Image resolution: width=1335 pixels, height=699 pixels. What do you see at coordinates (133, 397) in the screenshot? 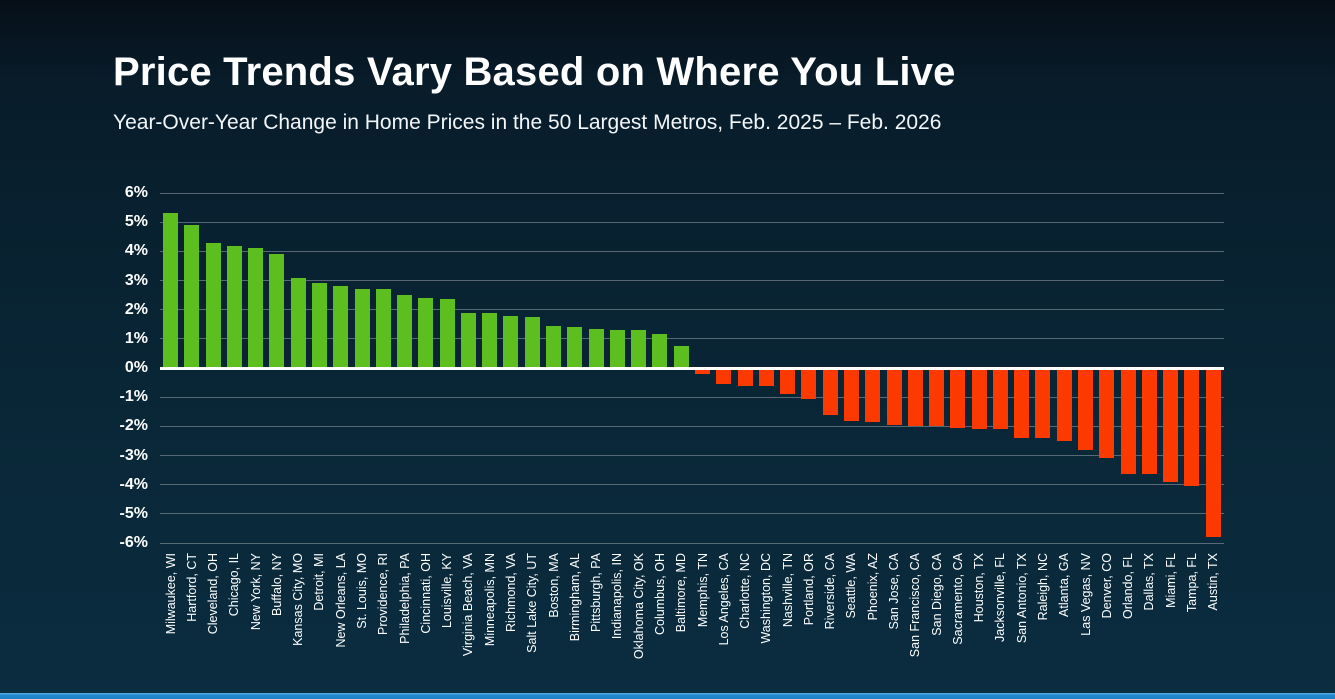
I see `y-tick-label: -1%` at bounding box center [133, 397].